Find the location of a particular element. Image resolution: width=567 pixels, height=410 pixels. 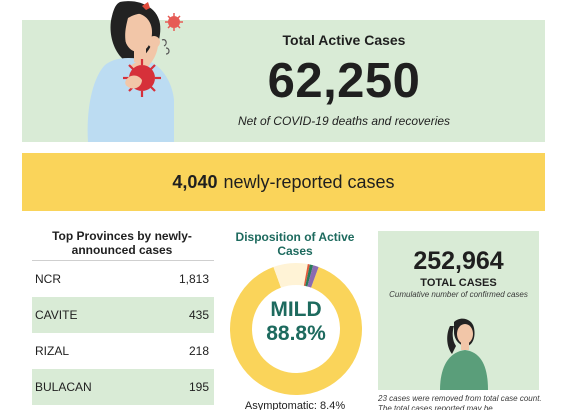

disposition-donut is located at coordinates (296, 329).